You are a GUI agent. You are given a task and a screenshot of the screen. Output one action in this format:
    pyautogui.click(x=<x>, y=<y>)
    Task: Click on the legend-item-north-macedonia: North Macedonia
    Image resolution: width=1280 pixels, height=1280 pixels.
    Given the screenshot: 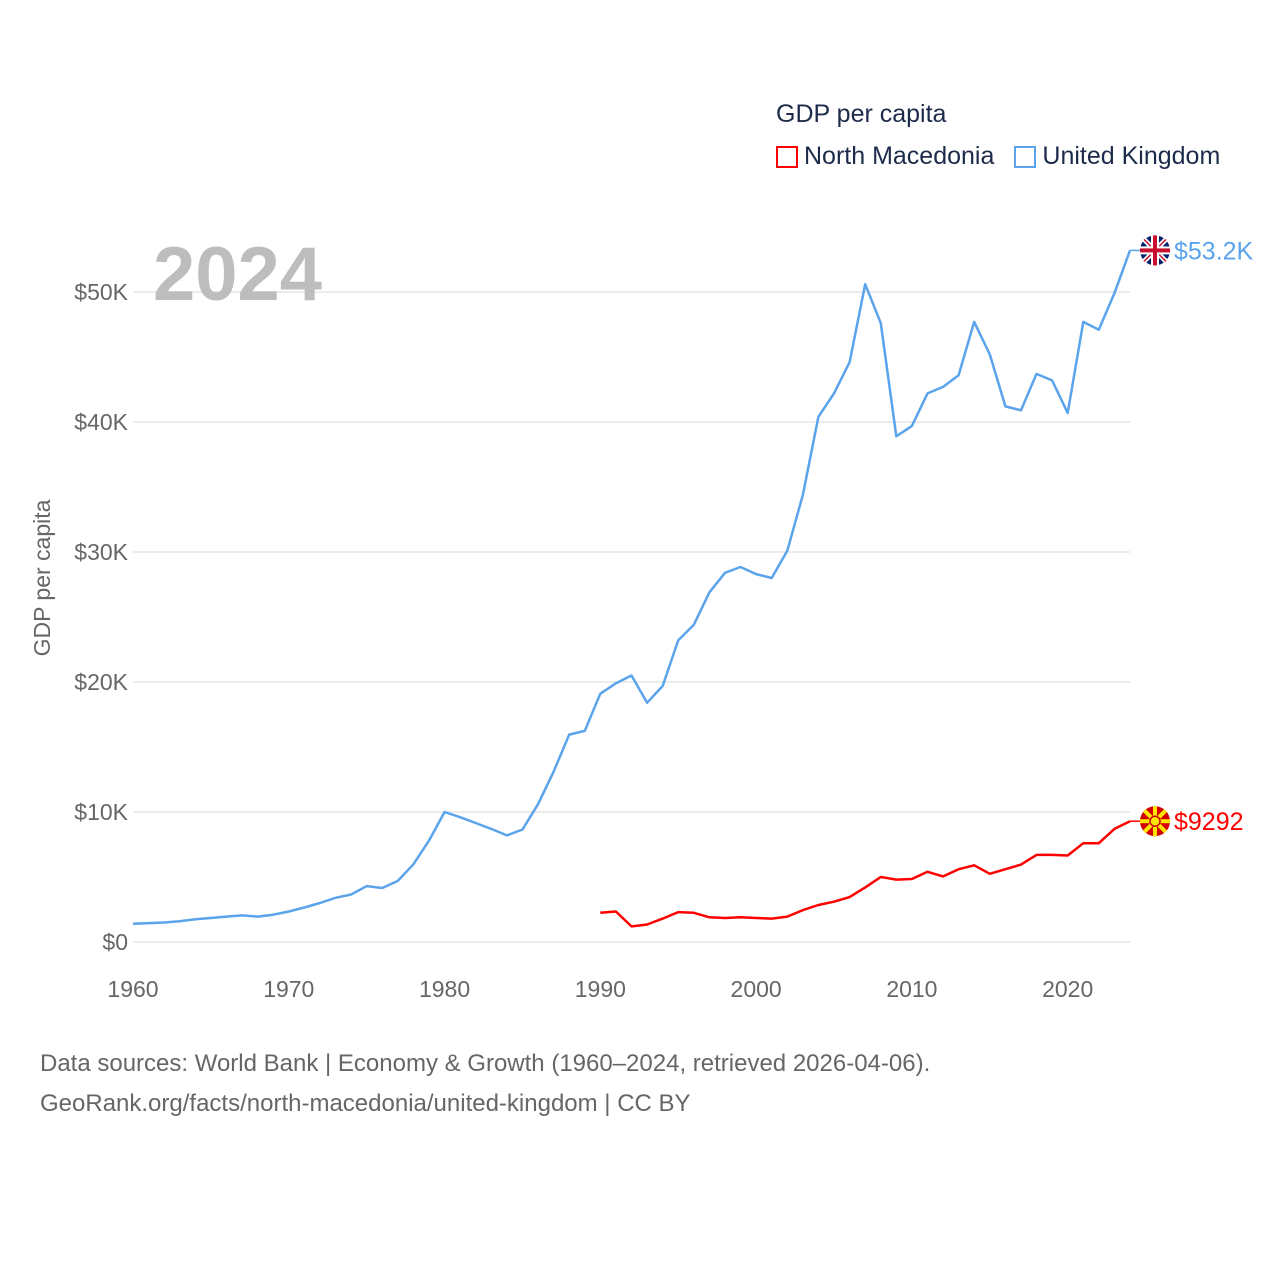 What is the action you would take?
    pyautogui.click(x=885, y=156)
    